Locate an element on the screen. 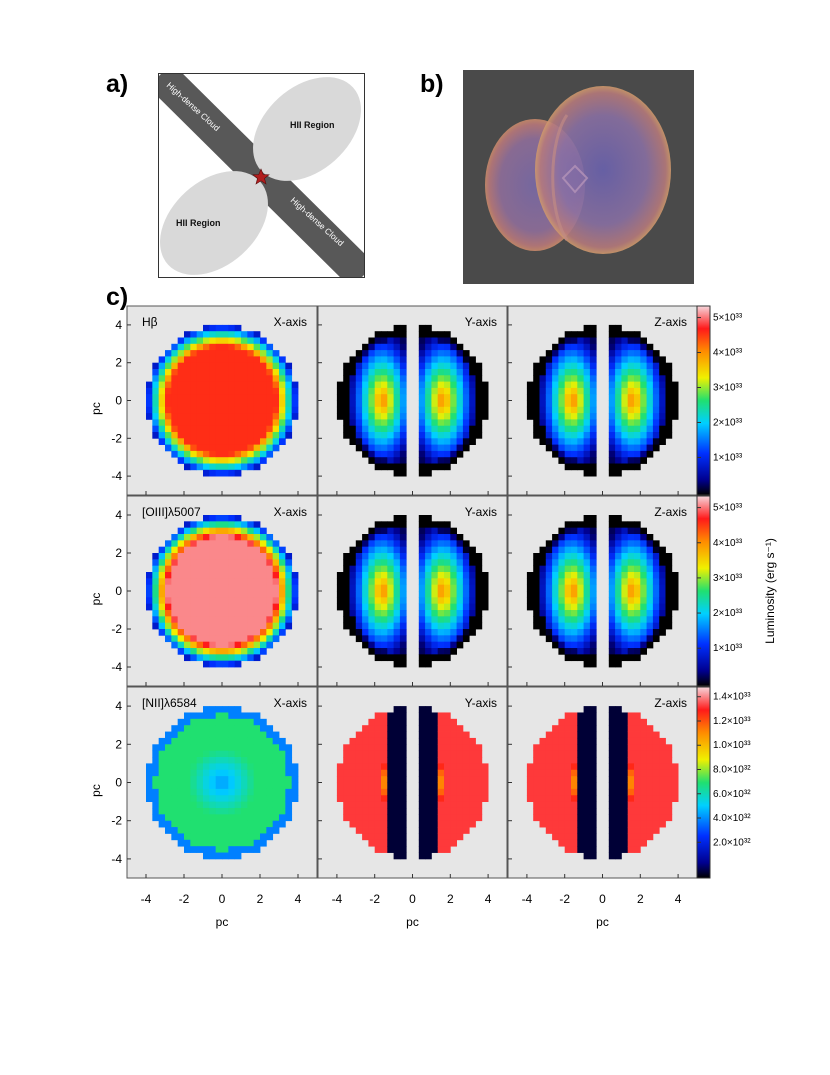  map-panel-r1-c2 is located at coordinates (602, 591).